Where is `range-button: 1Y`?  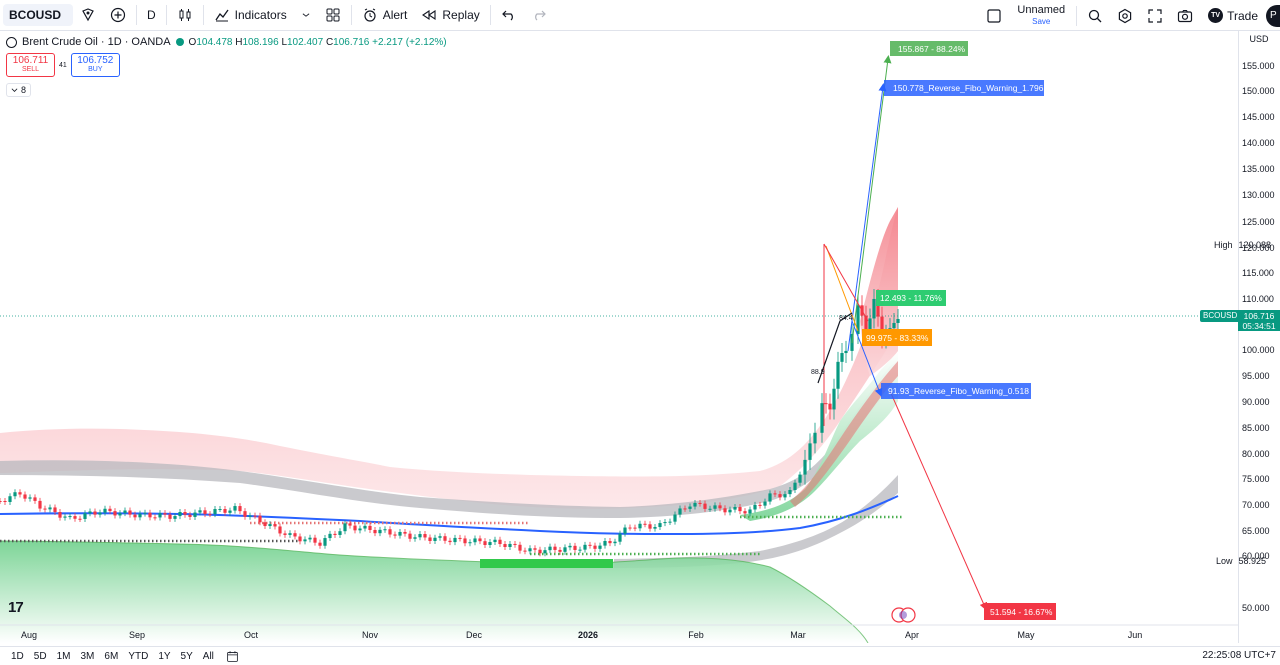
range-button: 1Y is located at coordinates (164, 656).